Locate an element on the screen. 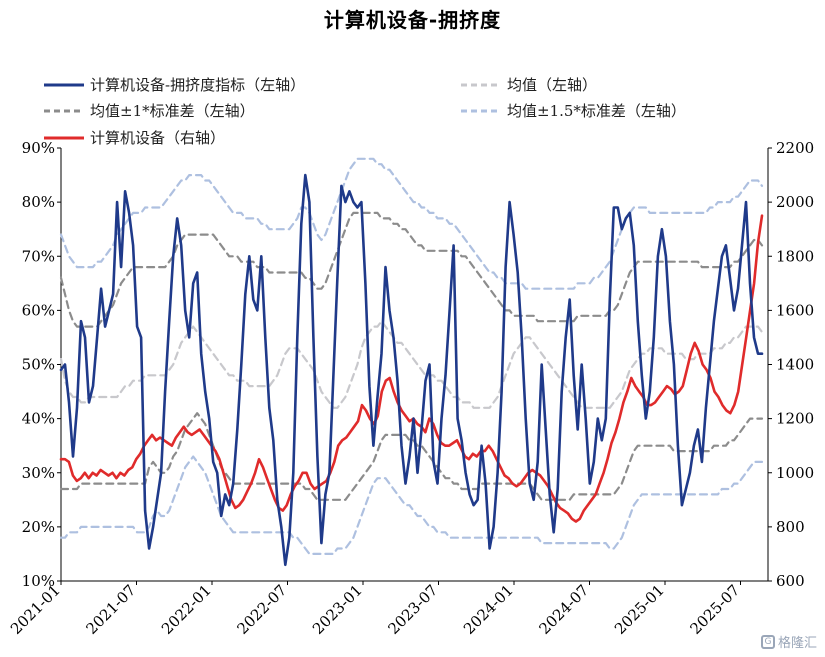 The height and width of the screenshot is (657, 825). left-tick-label: 40% is located at coordinates (38, 419).